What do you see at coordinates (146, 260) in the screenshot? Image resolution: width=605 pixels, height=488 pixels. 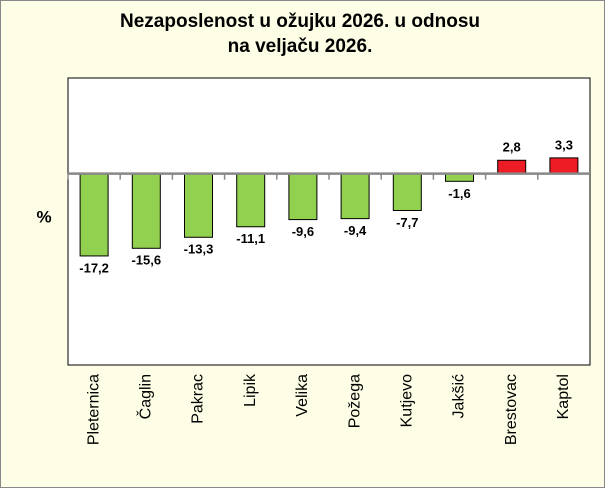 I see `data-label: -15,6` at bounding box center [146, 260].